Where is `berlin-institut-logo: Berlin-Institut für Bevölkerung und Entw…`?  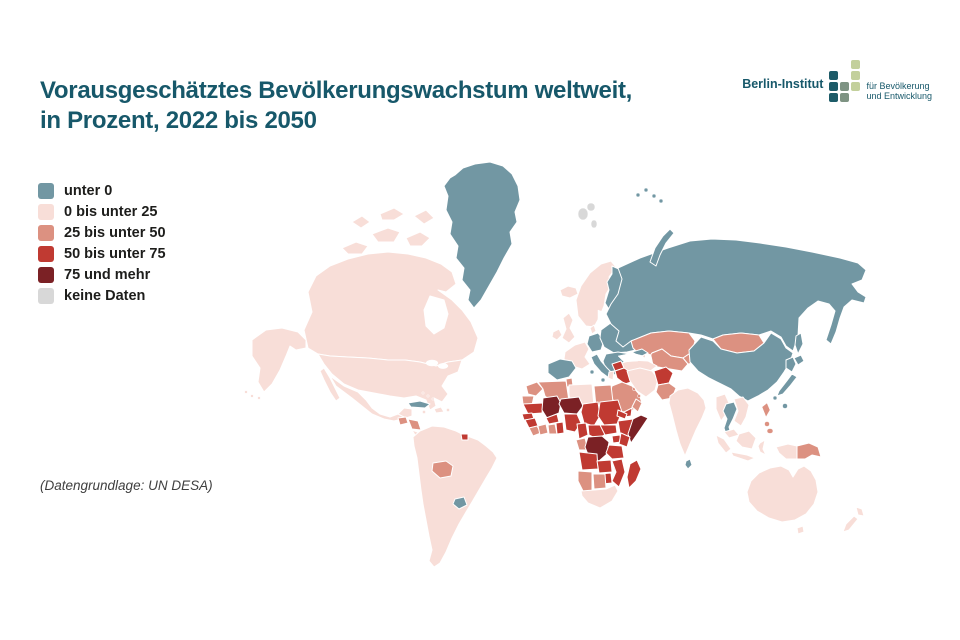 berlin-institut-logo: Berlin-Institut für Bevölkerung und Entw… is located at coordinates (837, 81).